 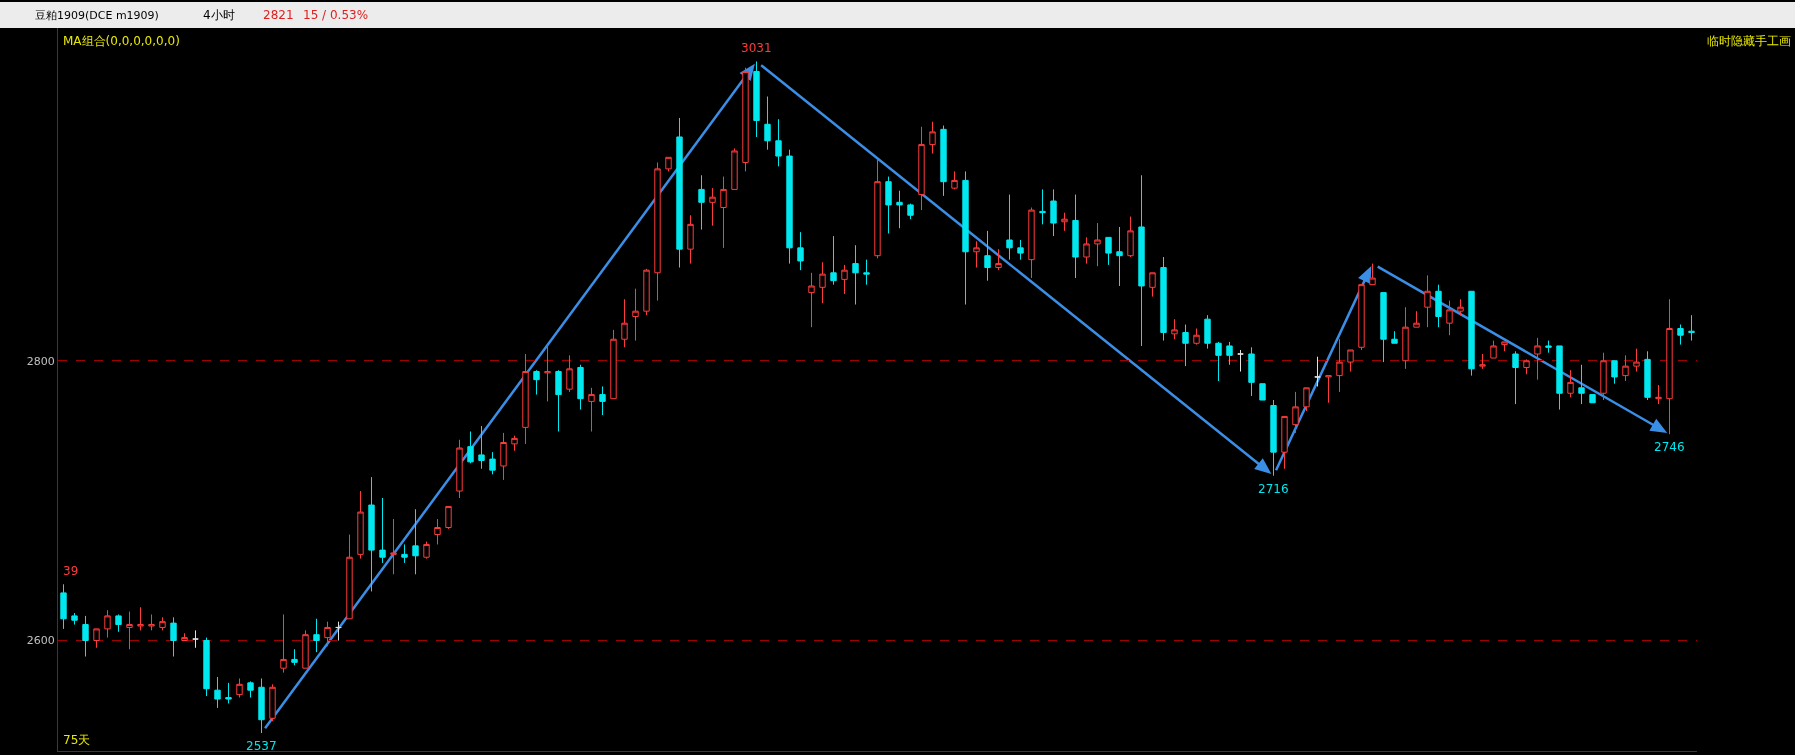 What do you see at coordinates (71, 571) in the screenshot?
I see `annotation: 39` at bounding box center [71, 571].